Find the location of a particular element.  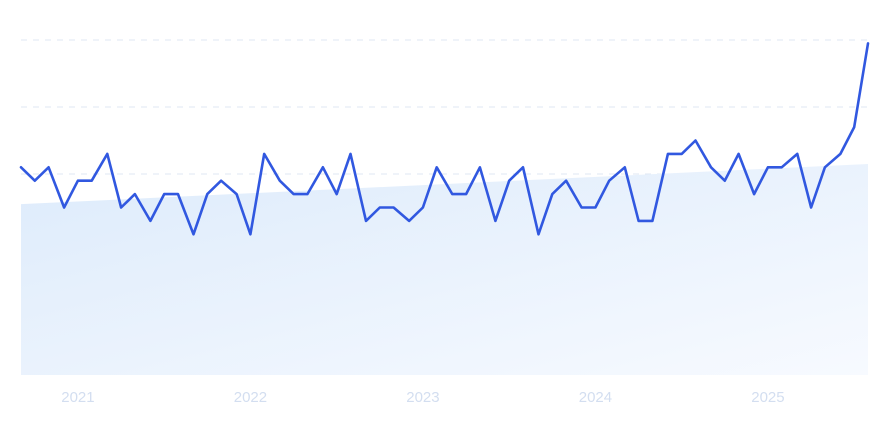

x-tick-label-2022: 2022 is located at coordinates (250, 397).